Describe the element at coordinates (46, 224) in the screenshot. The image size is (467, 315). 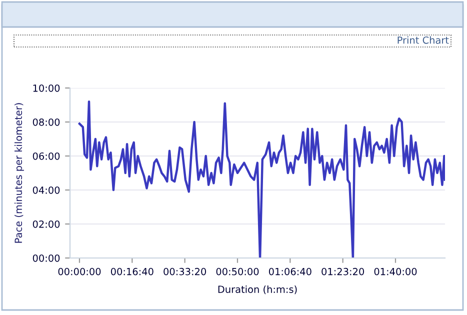
I see `y-tick-label: 02:00` at that location.